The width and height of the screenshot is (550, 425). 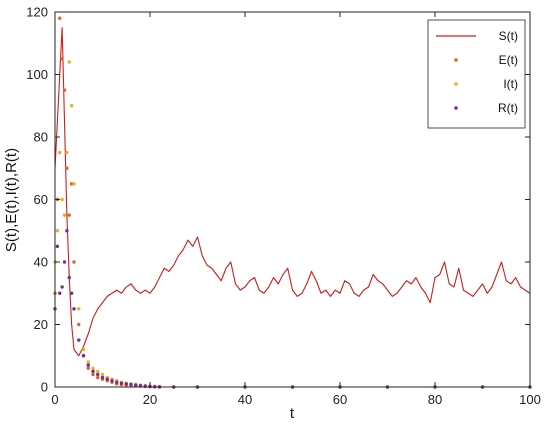 What do you see at coordinates (508, 108) in the screenshot?
I see `legend-label: R(t)` at bounding box center [508, 108].